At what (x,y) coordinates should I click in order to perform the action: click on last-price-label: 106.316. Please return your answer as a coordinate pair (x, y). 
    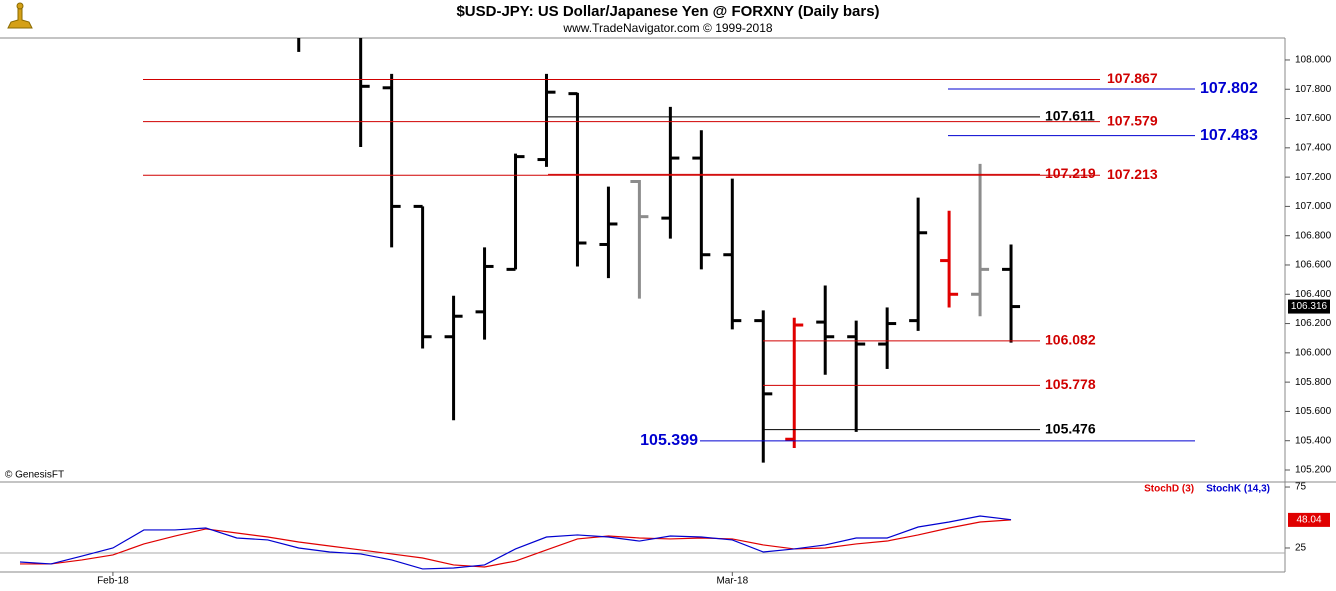
    Looking at the image, I should click on (1309, 306).